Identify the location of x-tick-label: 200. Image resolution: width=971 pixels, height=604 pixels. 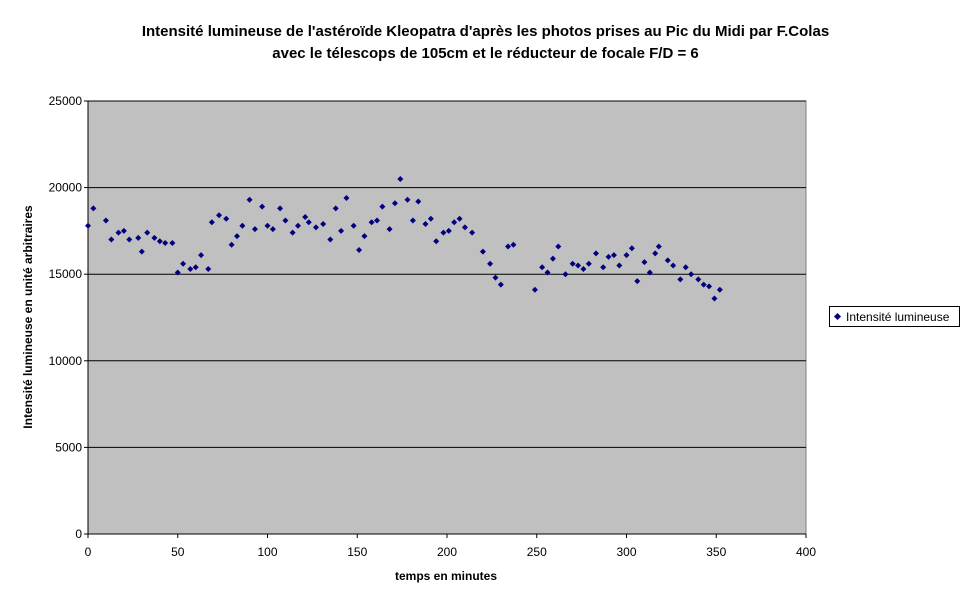
(447, 552).